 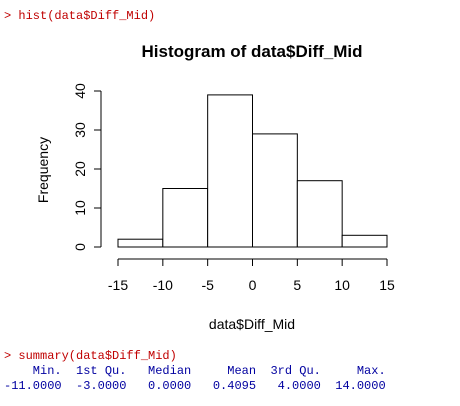 I want to click on console-command-hist: > hist(data$Diff_Mid), so click(x=80, y=16).